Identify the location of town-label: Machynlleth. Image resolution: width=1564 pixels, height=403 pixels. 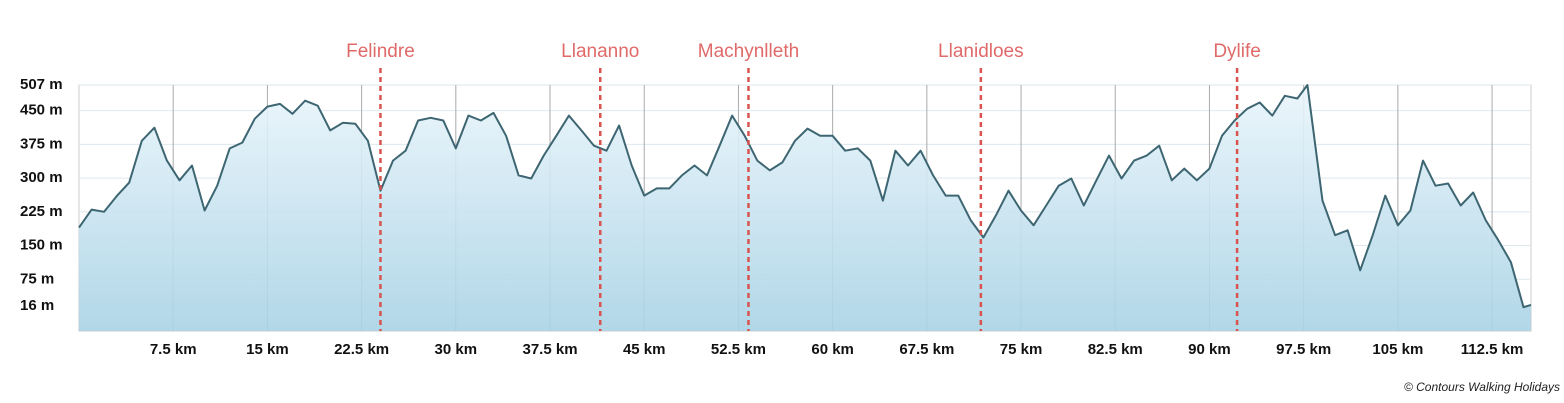
(748, 51).